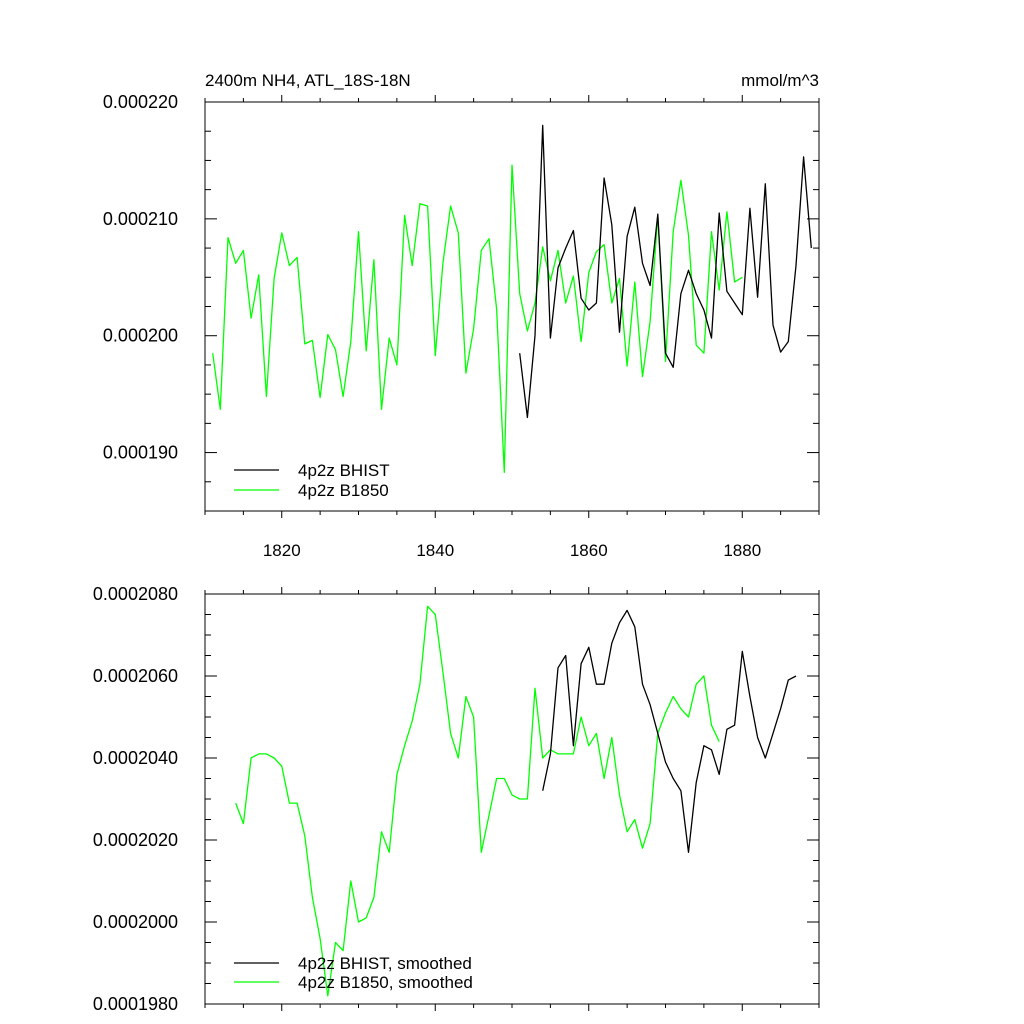 Image resolution: width=1024 pixels, height=1024 pixels. Describe the element at coordinates (742, 550) in the screenshot. I see `top-x-tick-label: 1880` at that location.